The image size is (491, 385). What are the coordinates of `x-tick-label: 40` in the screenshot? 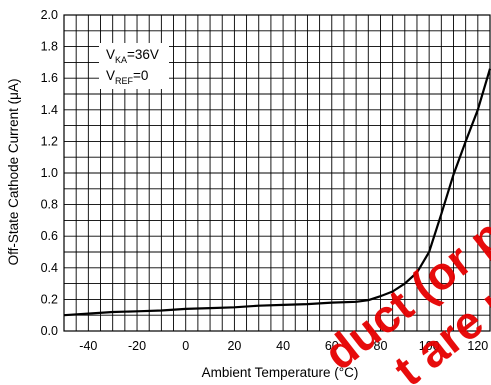 It's located at (283, 346).